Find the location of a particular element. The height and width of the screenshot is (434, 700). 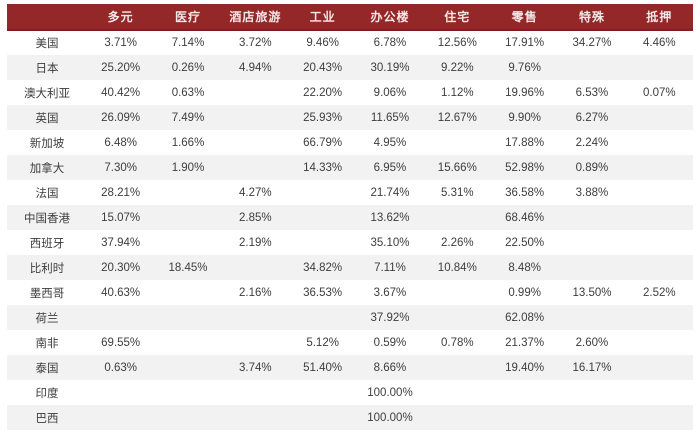

cell: 3.74% is located at coordinates (255, 367).